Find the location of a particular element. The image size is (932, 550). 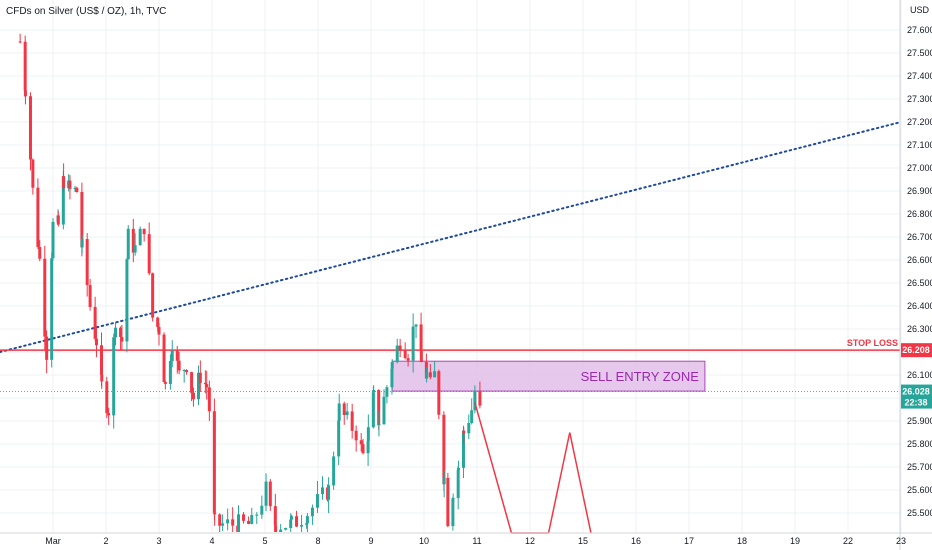

price-tick-label: 25.600 is located at coordinates (919, 490).